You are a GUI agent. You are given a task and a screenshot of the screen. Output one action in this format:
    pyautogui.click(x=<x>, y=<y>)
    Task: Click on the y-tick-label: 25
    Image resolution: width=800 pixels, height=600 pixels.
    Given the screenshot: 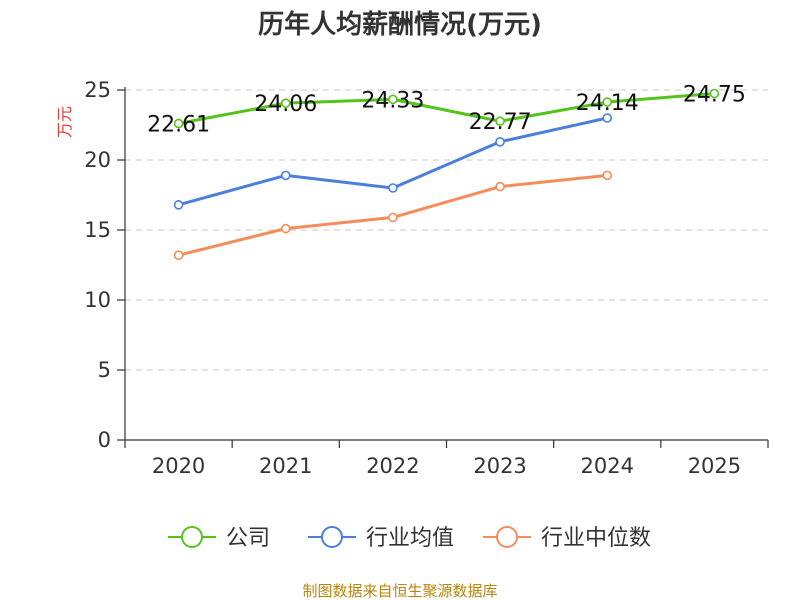 What is the action you would take?
    pyautogui.click(x=97, y=90)
    